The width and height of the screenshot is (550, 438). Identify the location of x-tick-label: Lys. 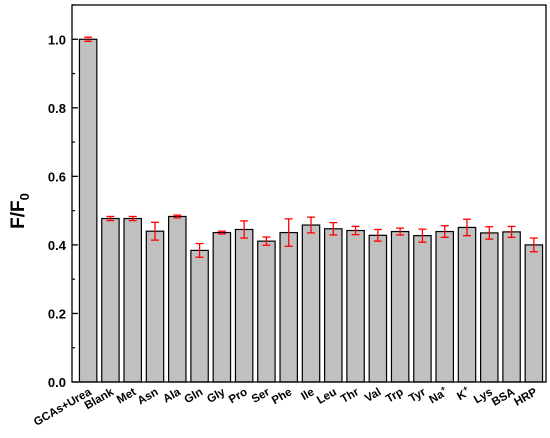
(483, 396).